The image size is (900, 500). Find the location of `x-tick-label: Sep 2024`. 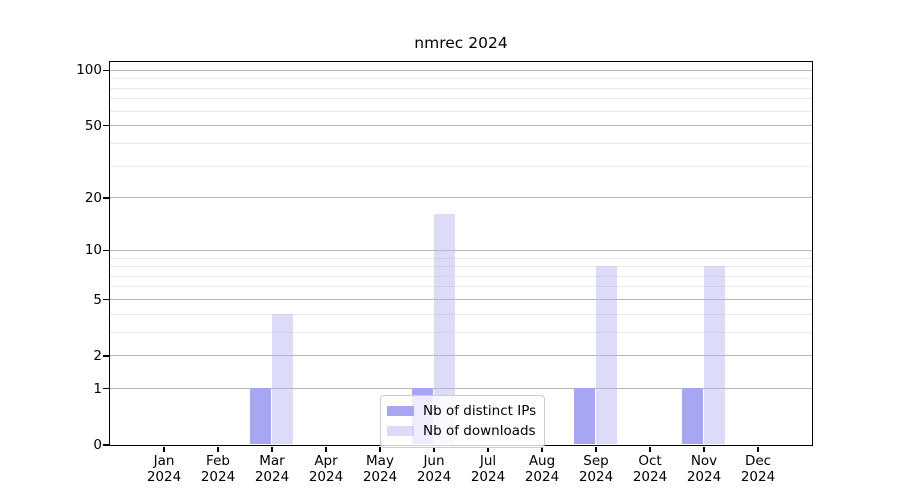

x-tick-label: Sep 2024 is located at coordinates (596, 469).